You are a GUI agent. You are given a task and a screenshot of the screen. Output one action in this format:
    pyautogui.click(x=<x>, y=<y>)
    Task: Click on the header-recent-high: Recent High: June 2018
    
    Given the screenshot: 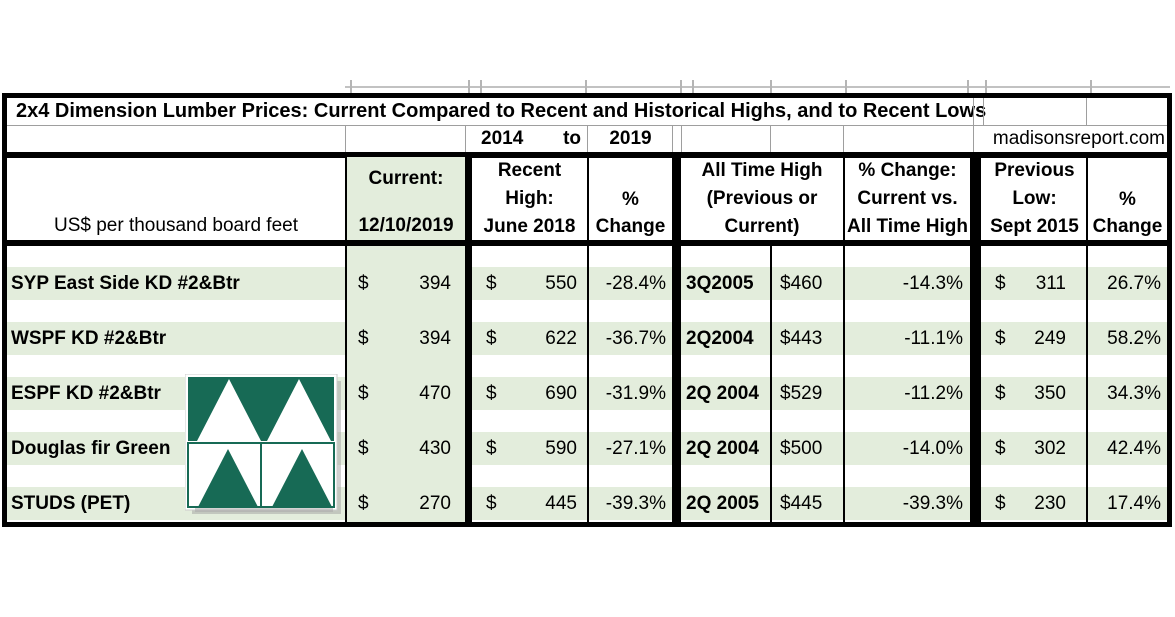 What is the action you would take?
    pyautogui.click(x=529, y=198)
    